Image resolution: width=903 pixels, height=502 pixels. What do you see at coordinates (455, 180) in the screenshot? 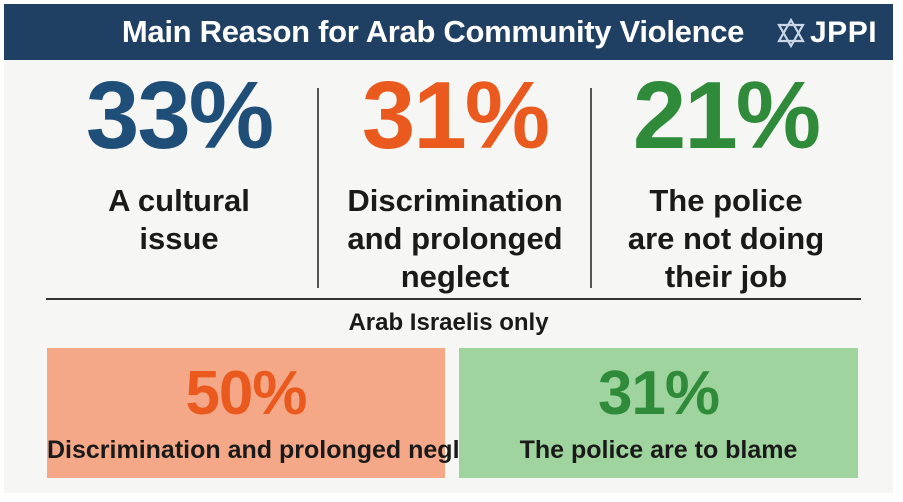
I see `stat-discrimination: 31% Discrimination and prolonged neglect` at bounding box center [455, 180].